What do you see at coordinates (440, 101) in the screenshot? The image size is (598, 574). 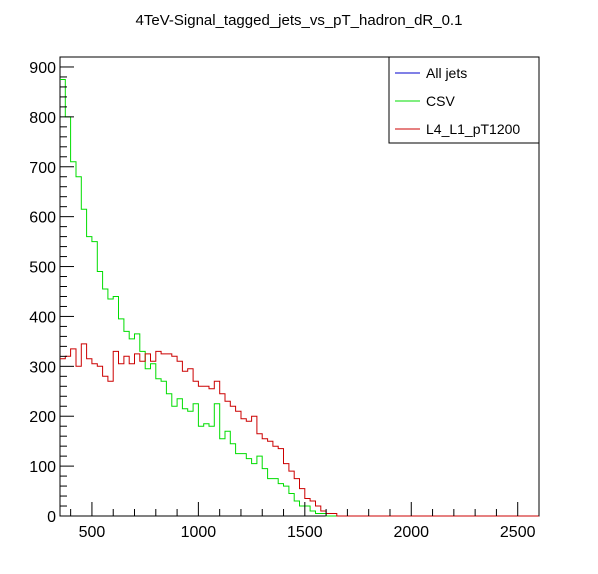 I see `legend-label-1: CSV` at bounding box center [440, 101].